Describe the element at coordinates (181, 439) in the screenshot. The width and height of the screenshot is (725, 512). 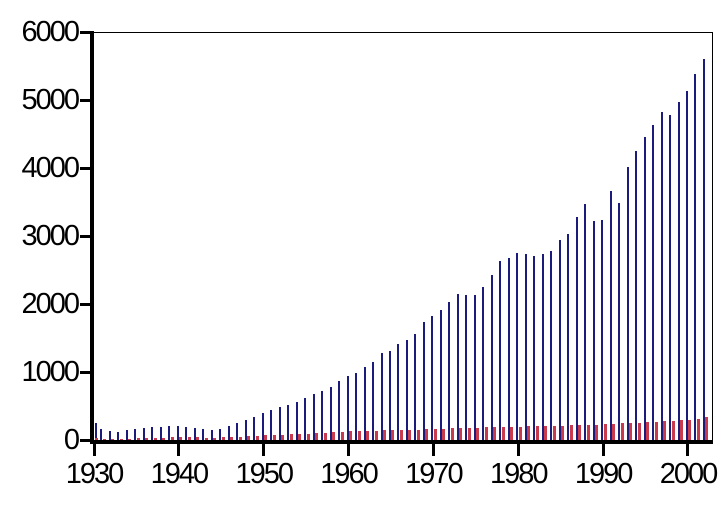
I see `red-bar-1940` at that location.